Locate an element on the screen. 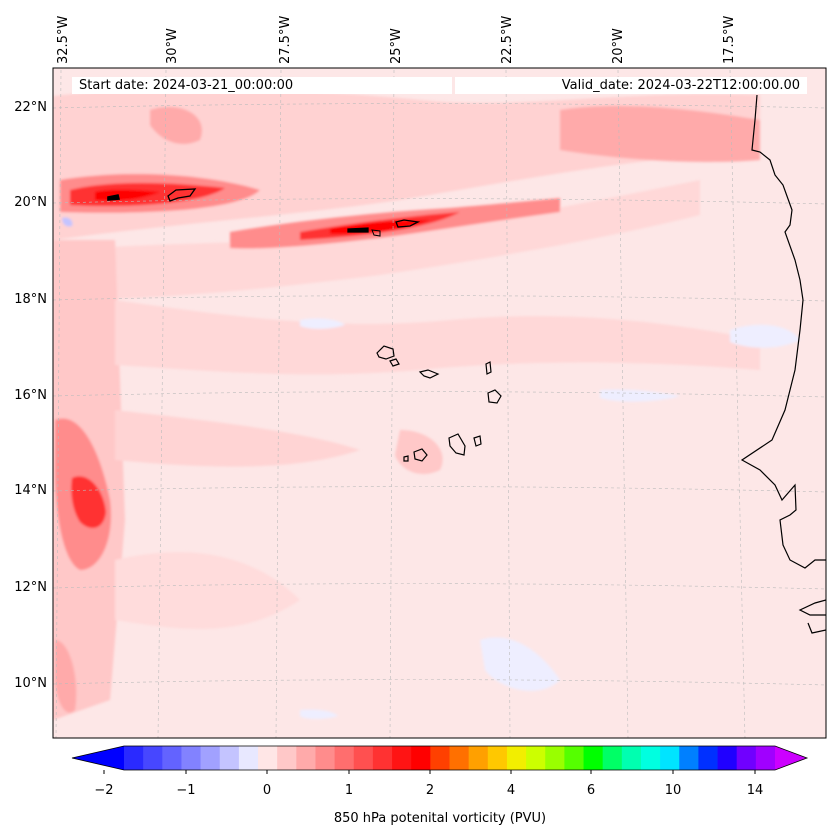  colorbar-high-extend is located at coordinates (791, 758).